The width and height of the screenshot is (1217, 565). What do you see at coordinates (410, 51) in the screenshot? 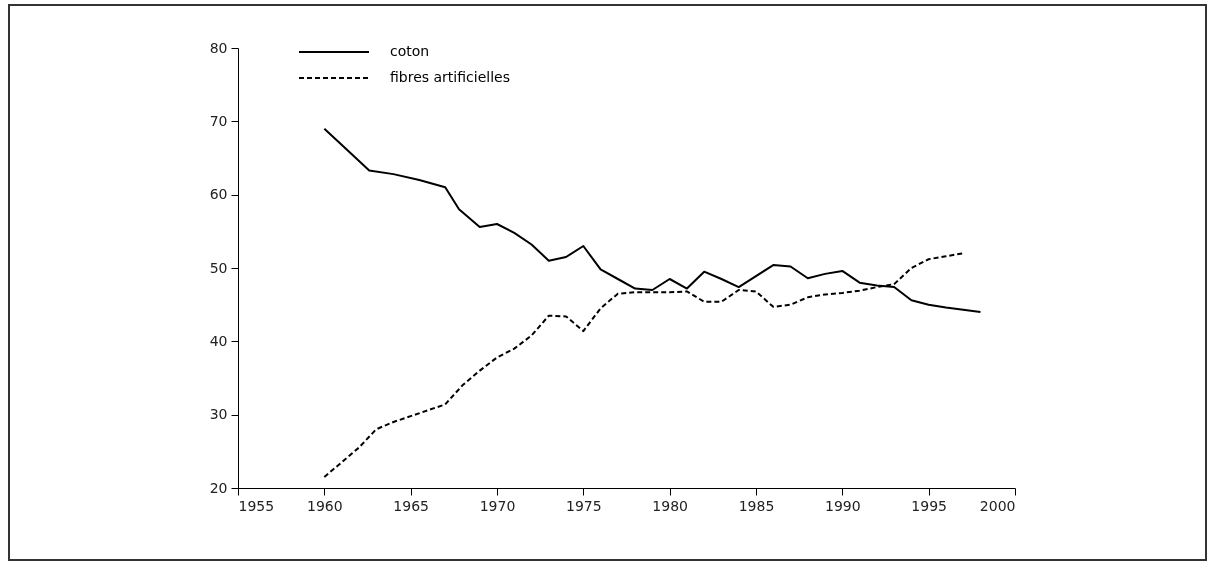
I see `legend-label: coton` at bounding box center [410, 51].